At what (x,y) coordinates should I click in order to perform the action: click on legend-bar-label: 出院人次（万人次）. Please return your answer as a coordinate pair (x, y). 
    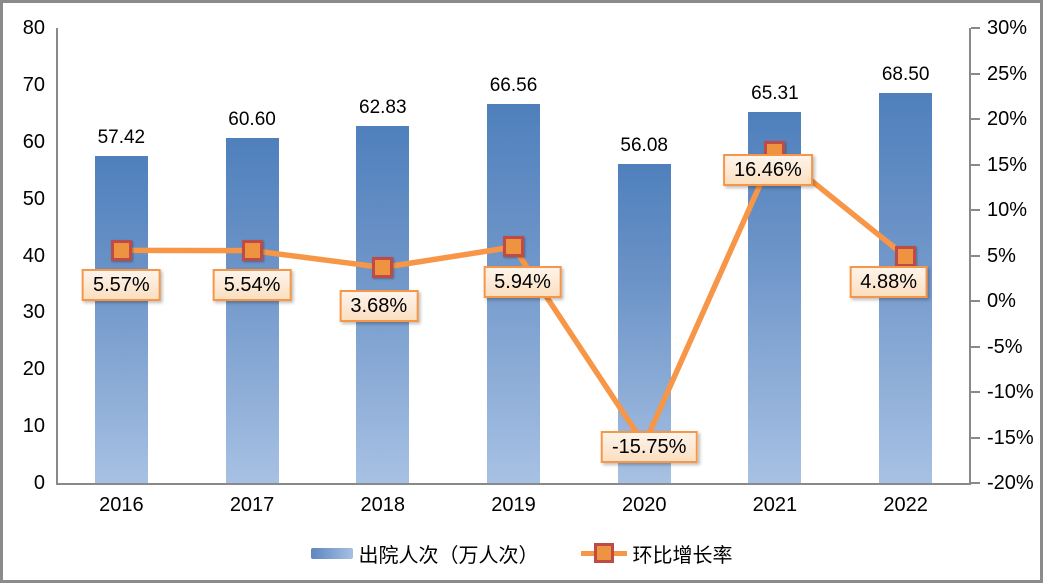
    Looking at the image, I should click on (448, 555).